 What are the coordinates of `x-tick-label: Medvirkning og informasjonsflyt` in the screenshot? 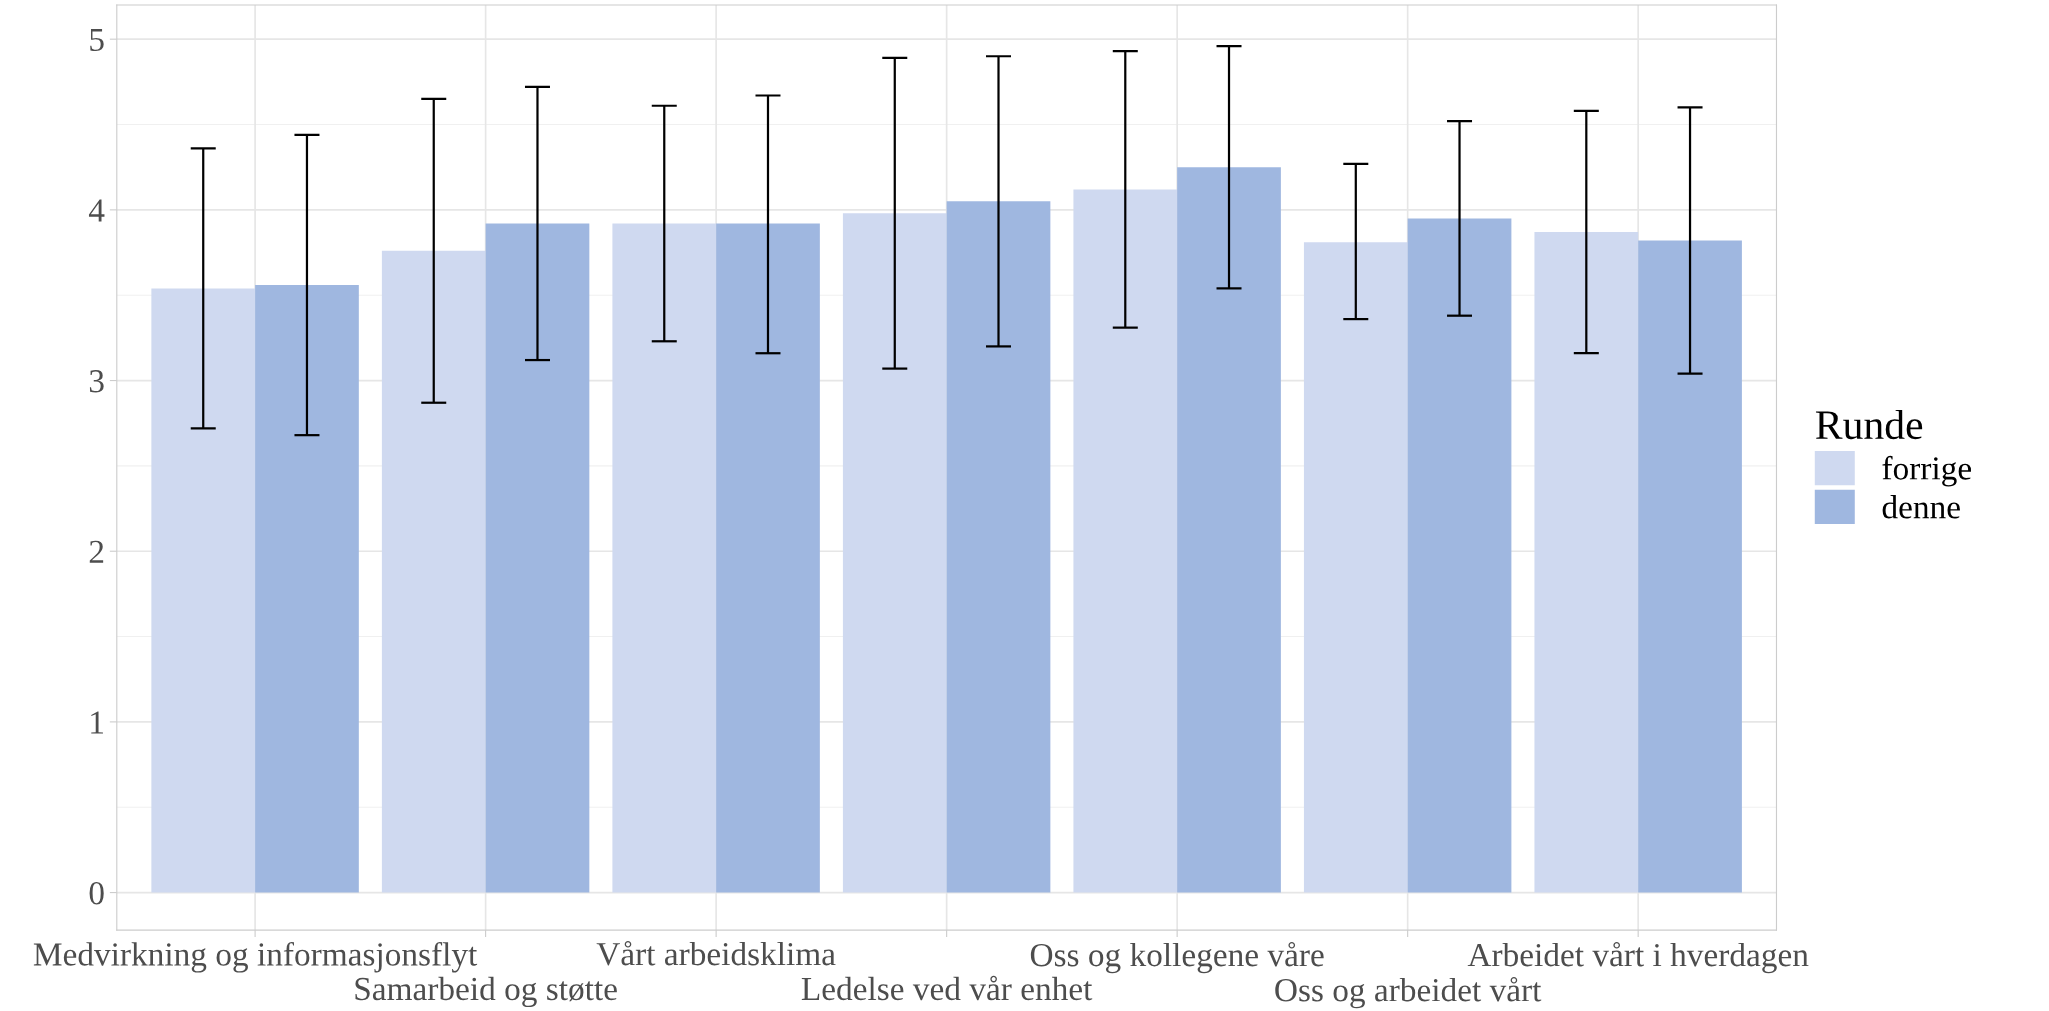 It's located at (255, 957).